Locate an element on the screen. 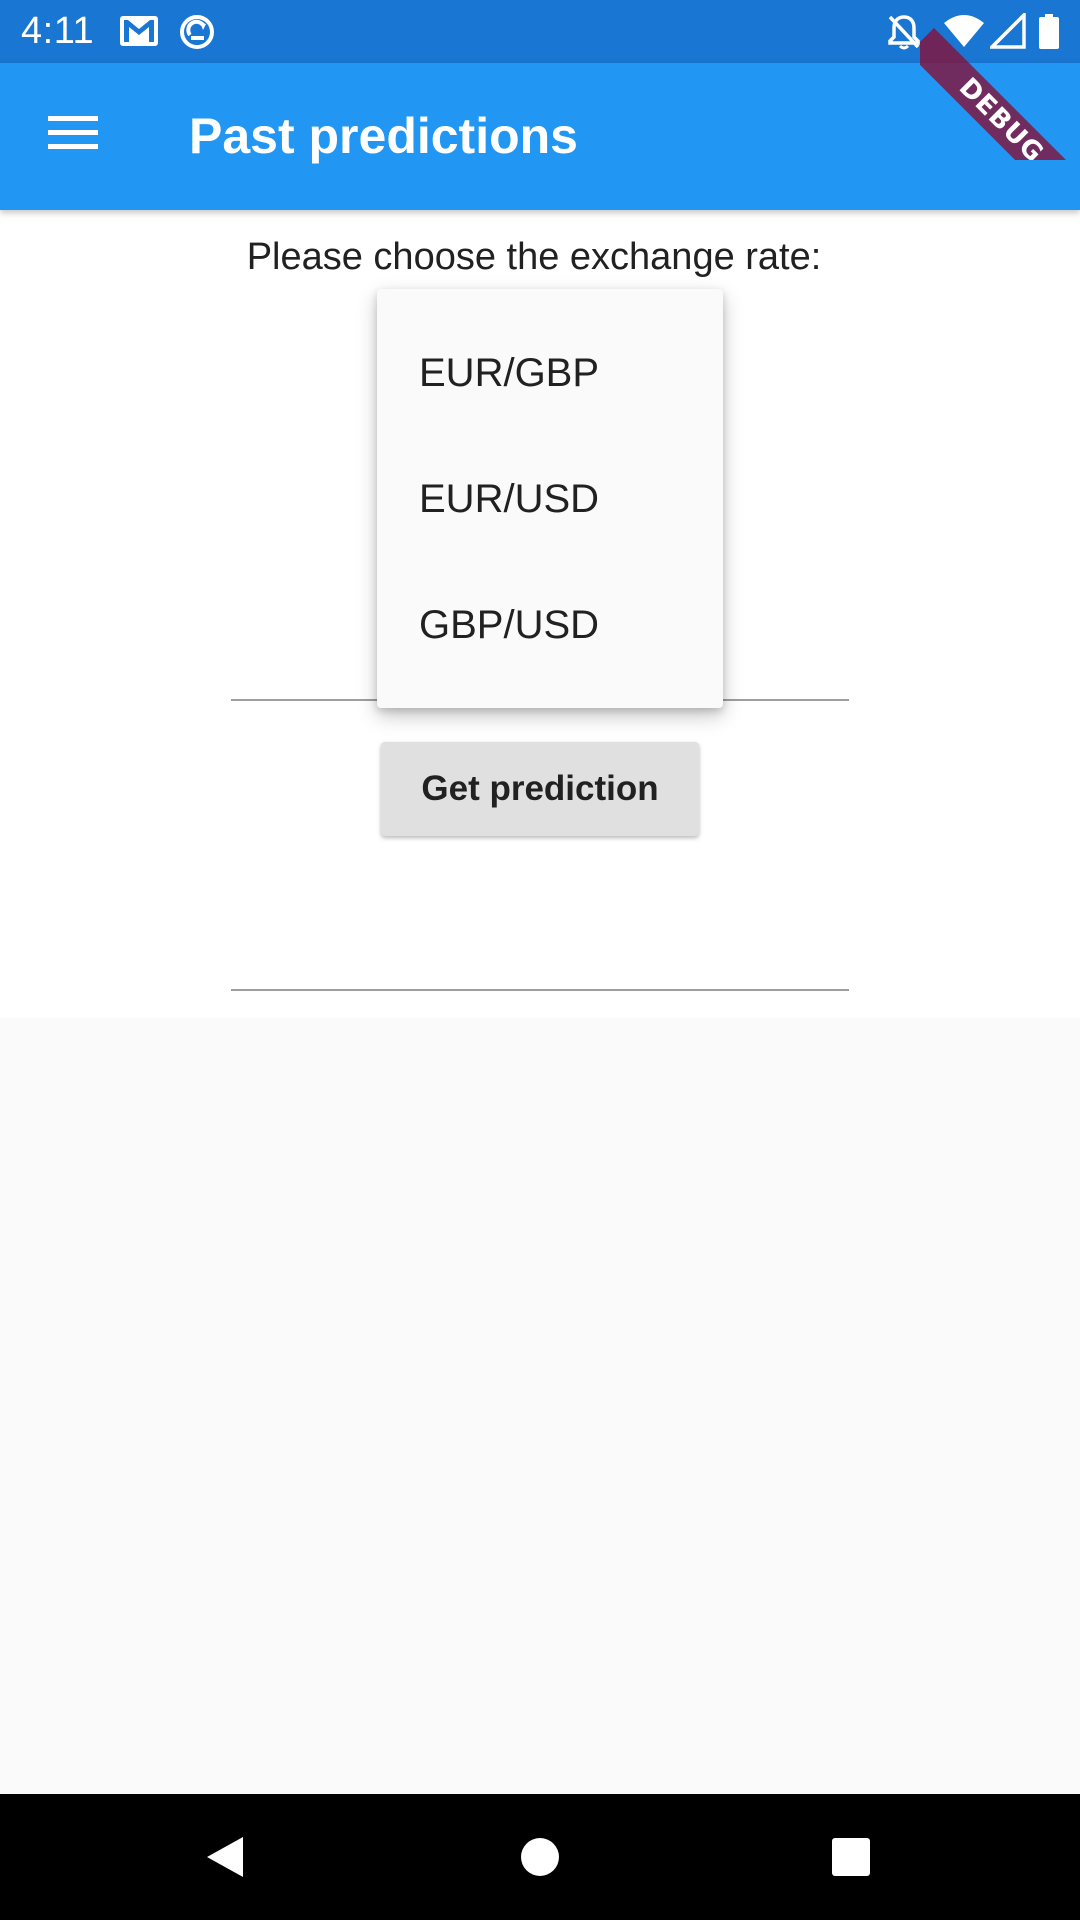 This screenshot has height=1920, width=1080. dropdown-option-eur-gbp: EUR/GBP is located at coordinates (509, 373).